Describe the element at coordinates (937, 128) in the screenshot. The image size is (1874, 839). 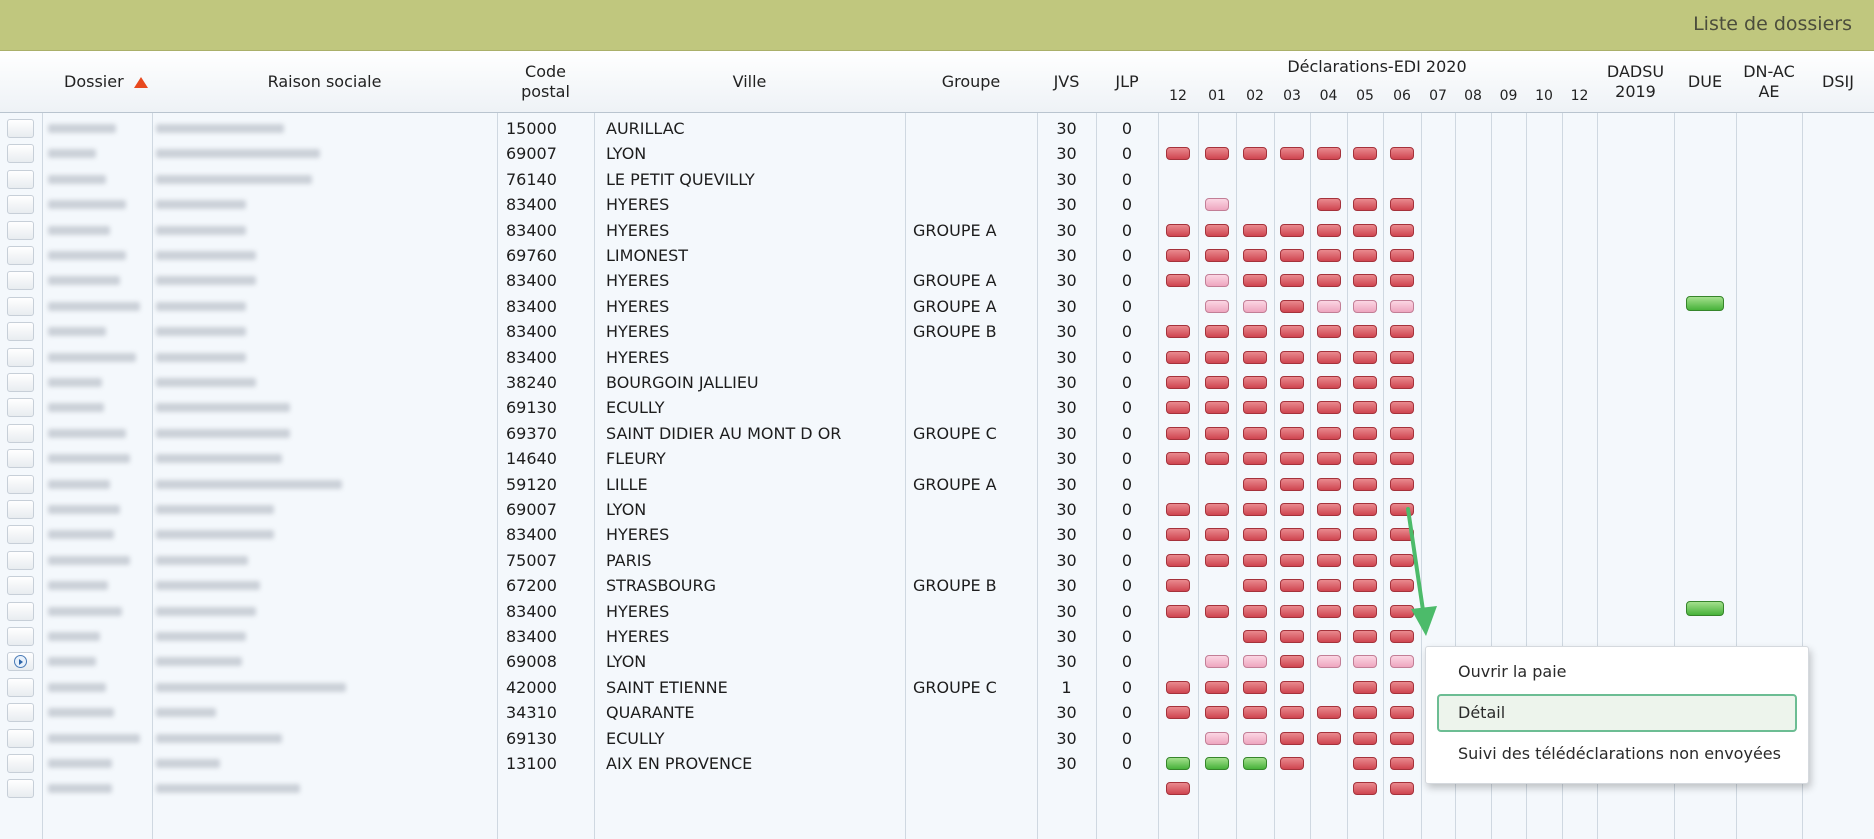
I see `table-row: 15000 AURILLAC 30 0` at that location.